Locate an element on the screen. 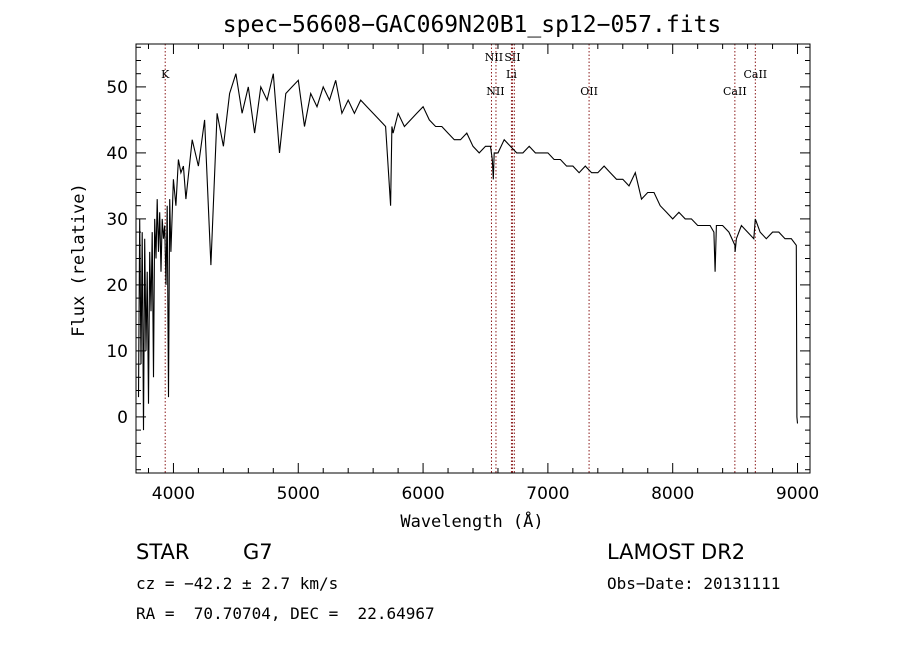 Image resolution: width=900 pixels, height=649 pixels. obs-date: Obs−Date: 20131111 is located at coordinates (694, 583).